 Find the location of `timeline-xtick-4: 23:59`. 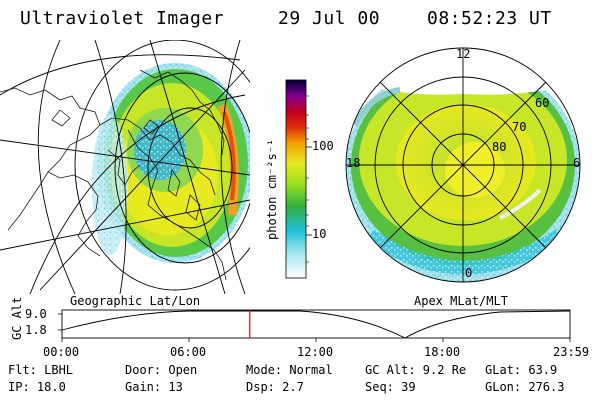

timeline-xtick-4: 23:59 is located at coordinates (571, 352).